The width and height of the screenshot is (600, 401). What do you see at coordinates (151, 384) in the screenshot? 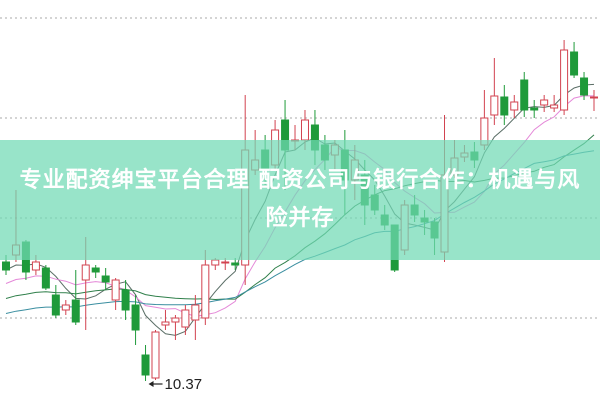
I see `annotation-arrowhead` at bounding box center [151, 384].